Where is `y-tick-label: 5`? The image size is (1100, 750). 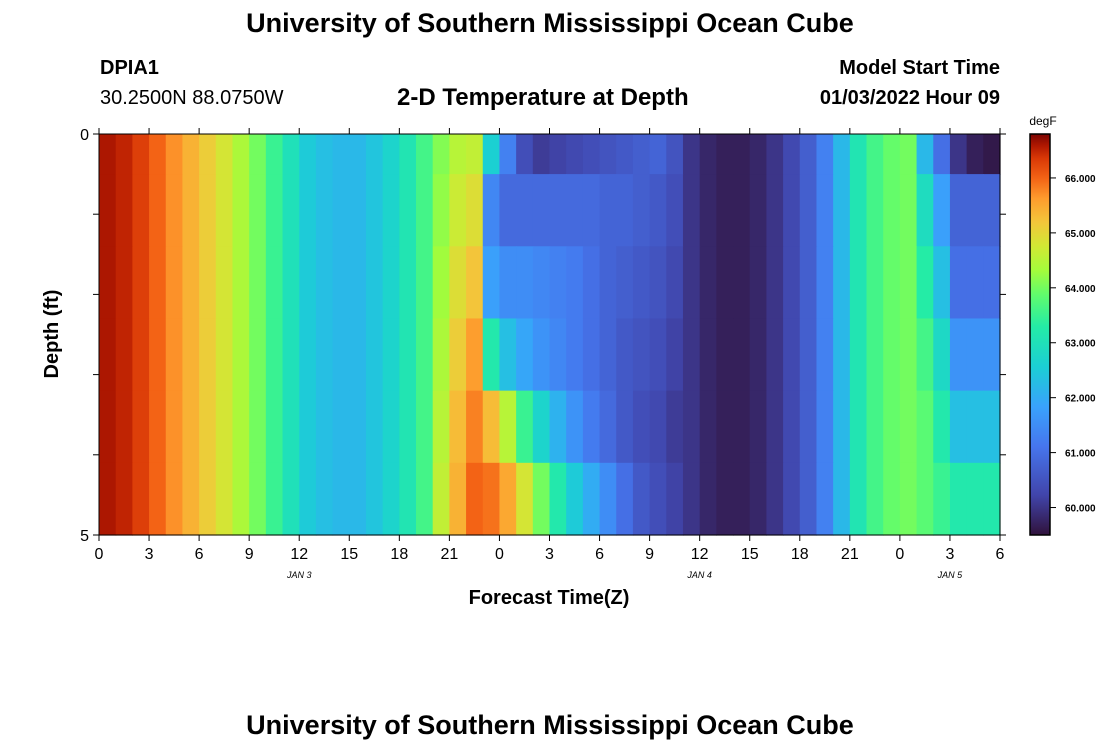
y-tick-label: 5 is located at coordinates (84, 536).